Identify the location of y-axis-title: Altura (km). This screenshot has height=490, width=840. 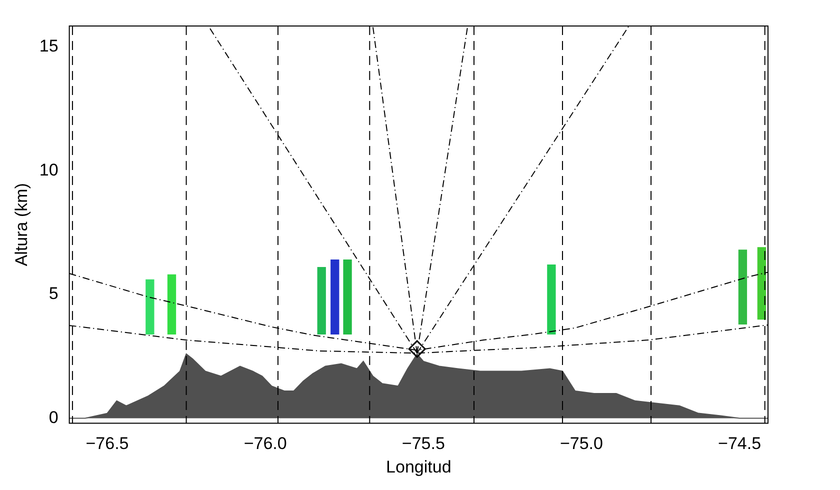
(21, 224).